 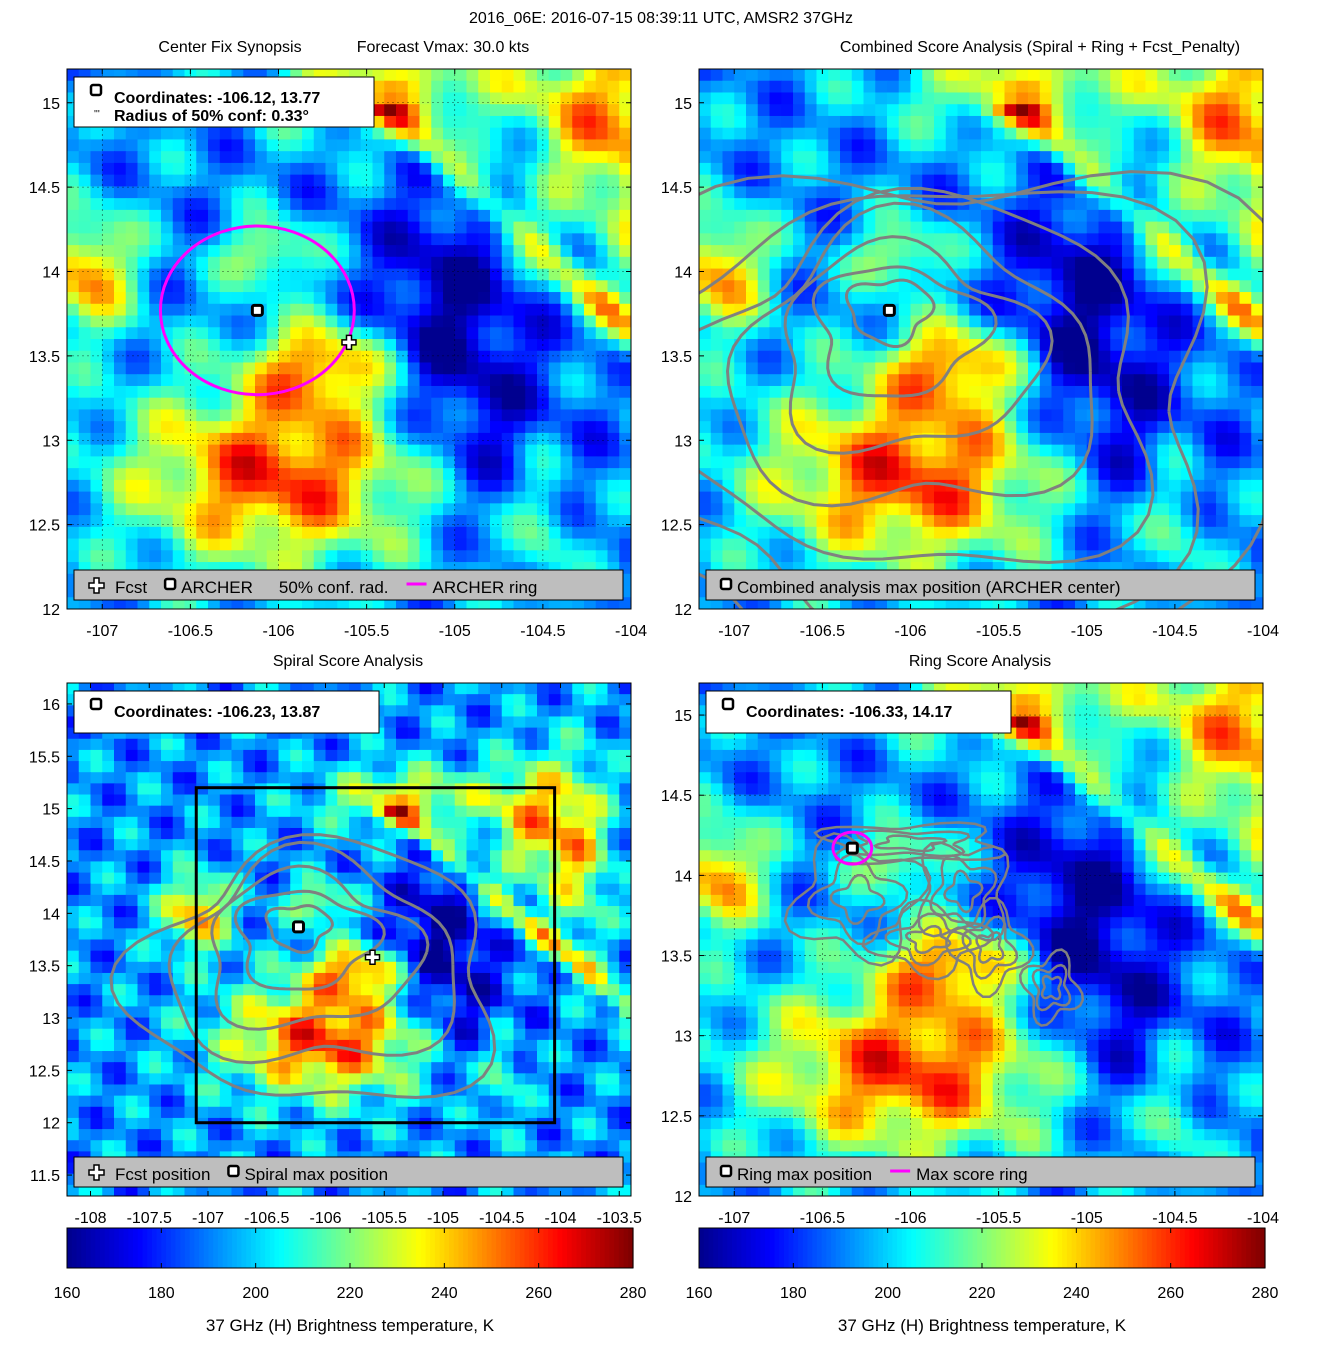 I want to click on legend-plus-icon, so click(x=96, y=1172).